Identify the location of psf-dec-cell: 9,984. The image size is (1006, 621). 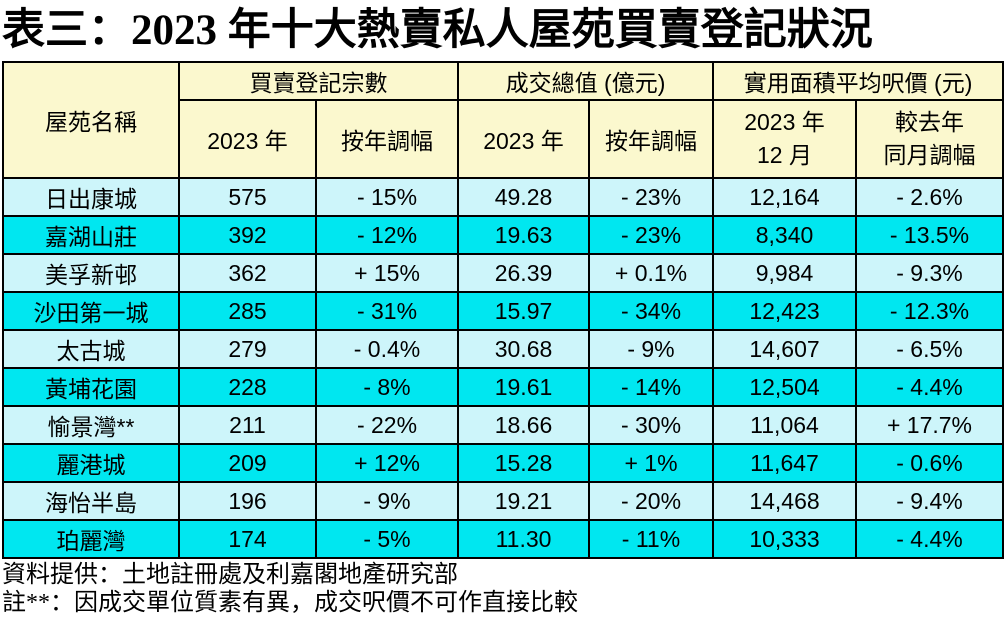
(784, 273).